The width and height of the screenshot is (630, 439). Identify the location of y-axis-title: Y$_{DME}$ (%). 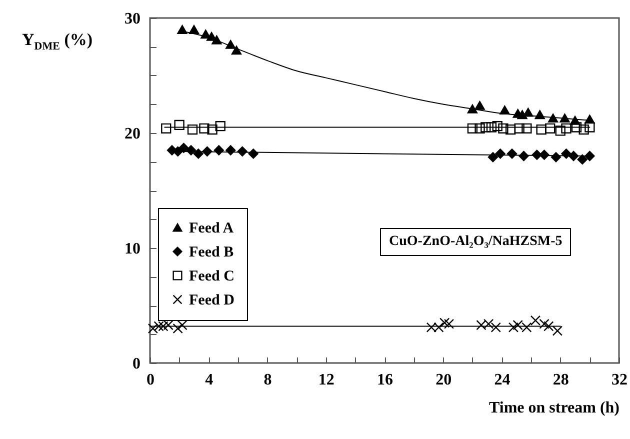
(57, 41).